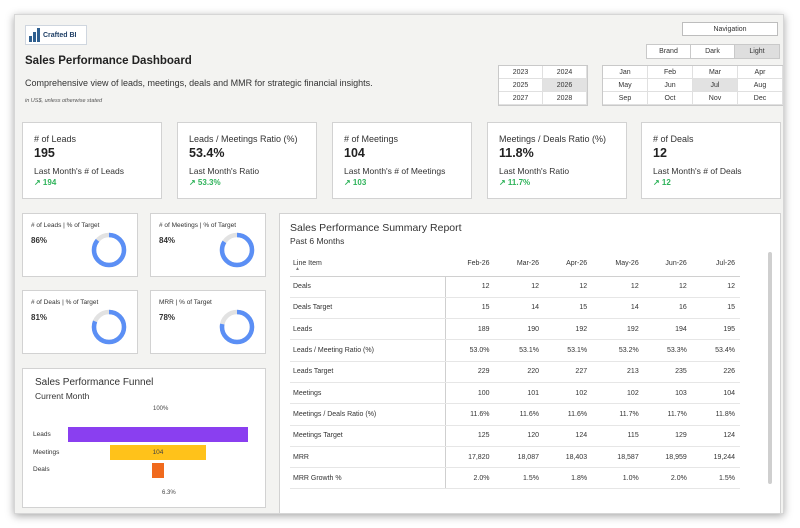 This screenshot has height=528, width=800. Describe the element at coordinates (625, 98) in the screenshot. I see `month-option: Sep` at that location.